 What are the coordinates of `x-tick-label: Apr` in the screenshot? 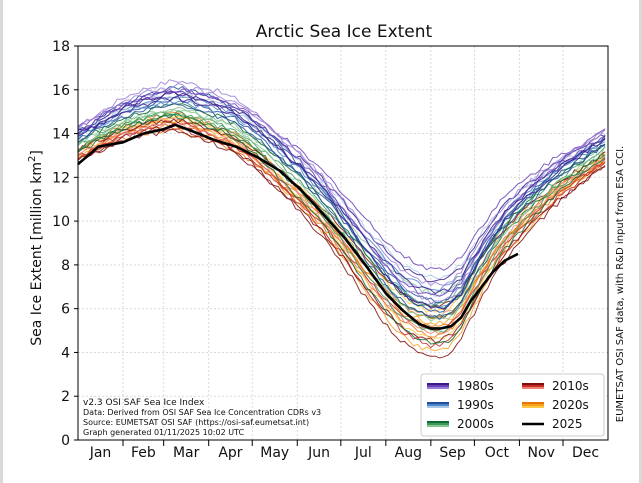 It's located at (230, 453).